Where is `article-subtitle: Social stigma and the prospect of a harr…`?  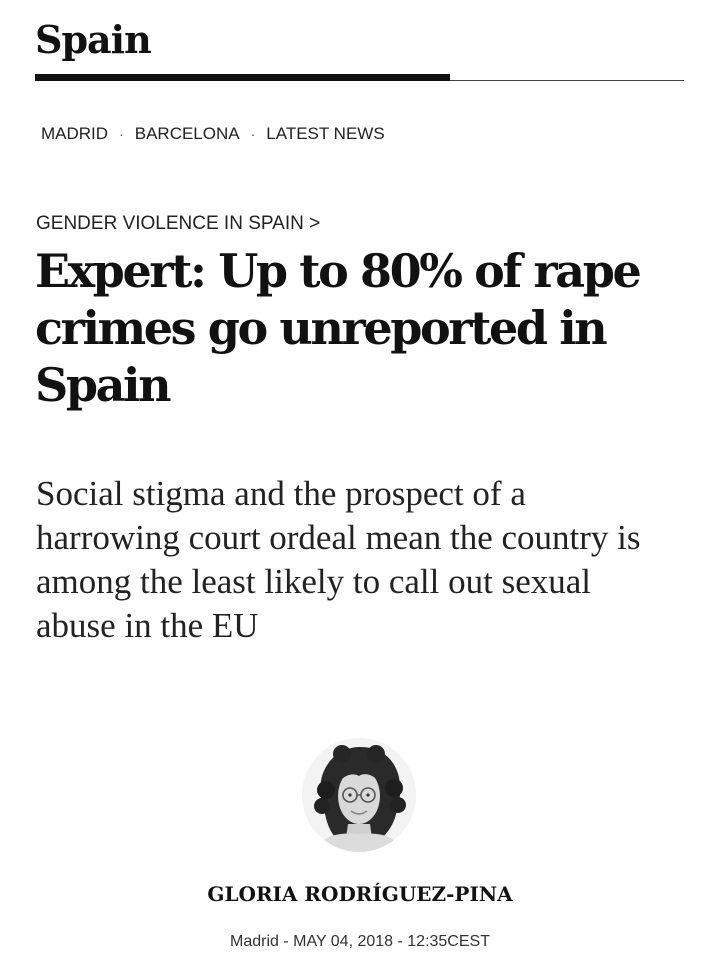
article-subtitle: Social stigma and the prospect of a harr… is located at coordinates (338, 559).